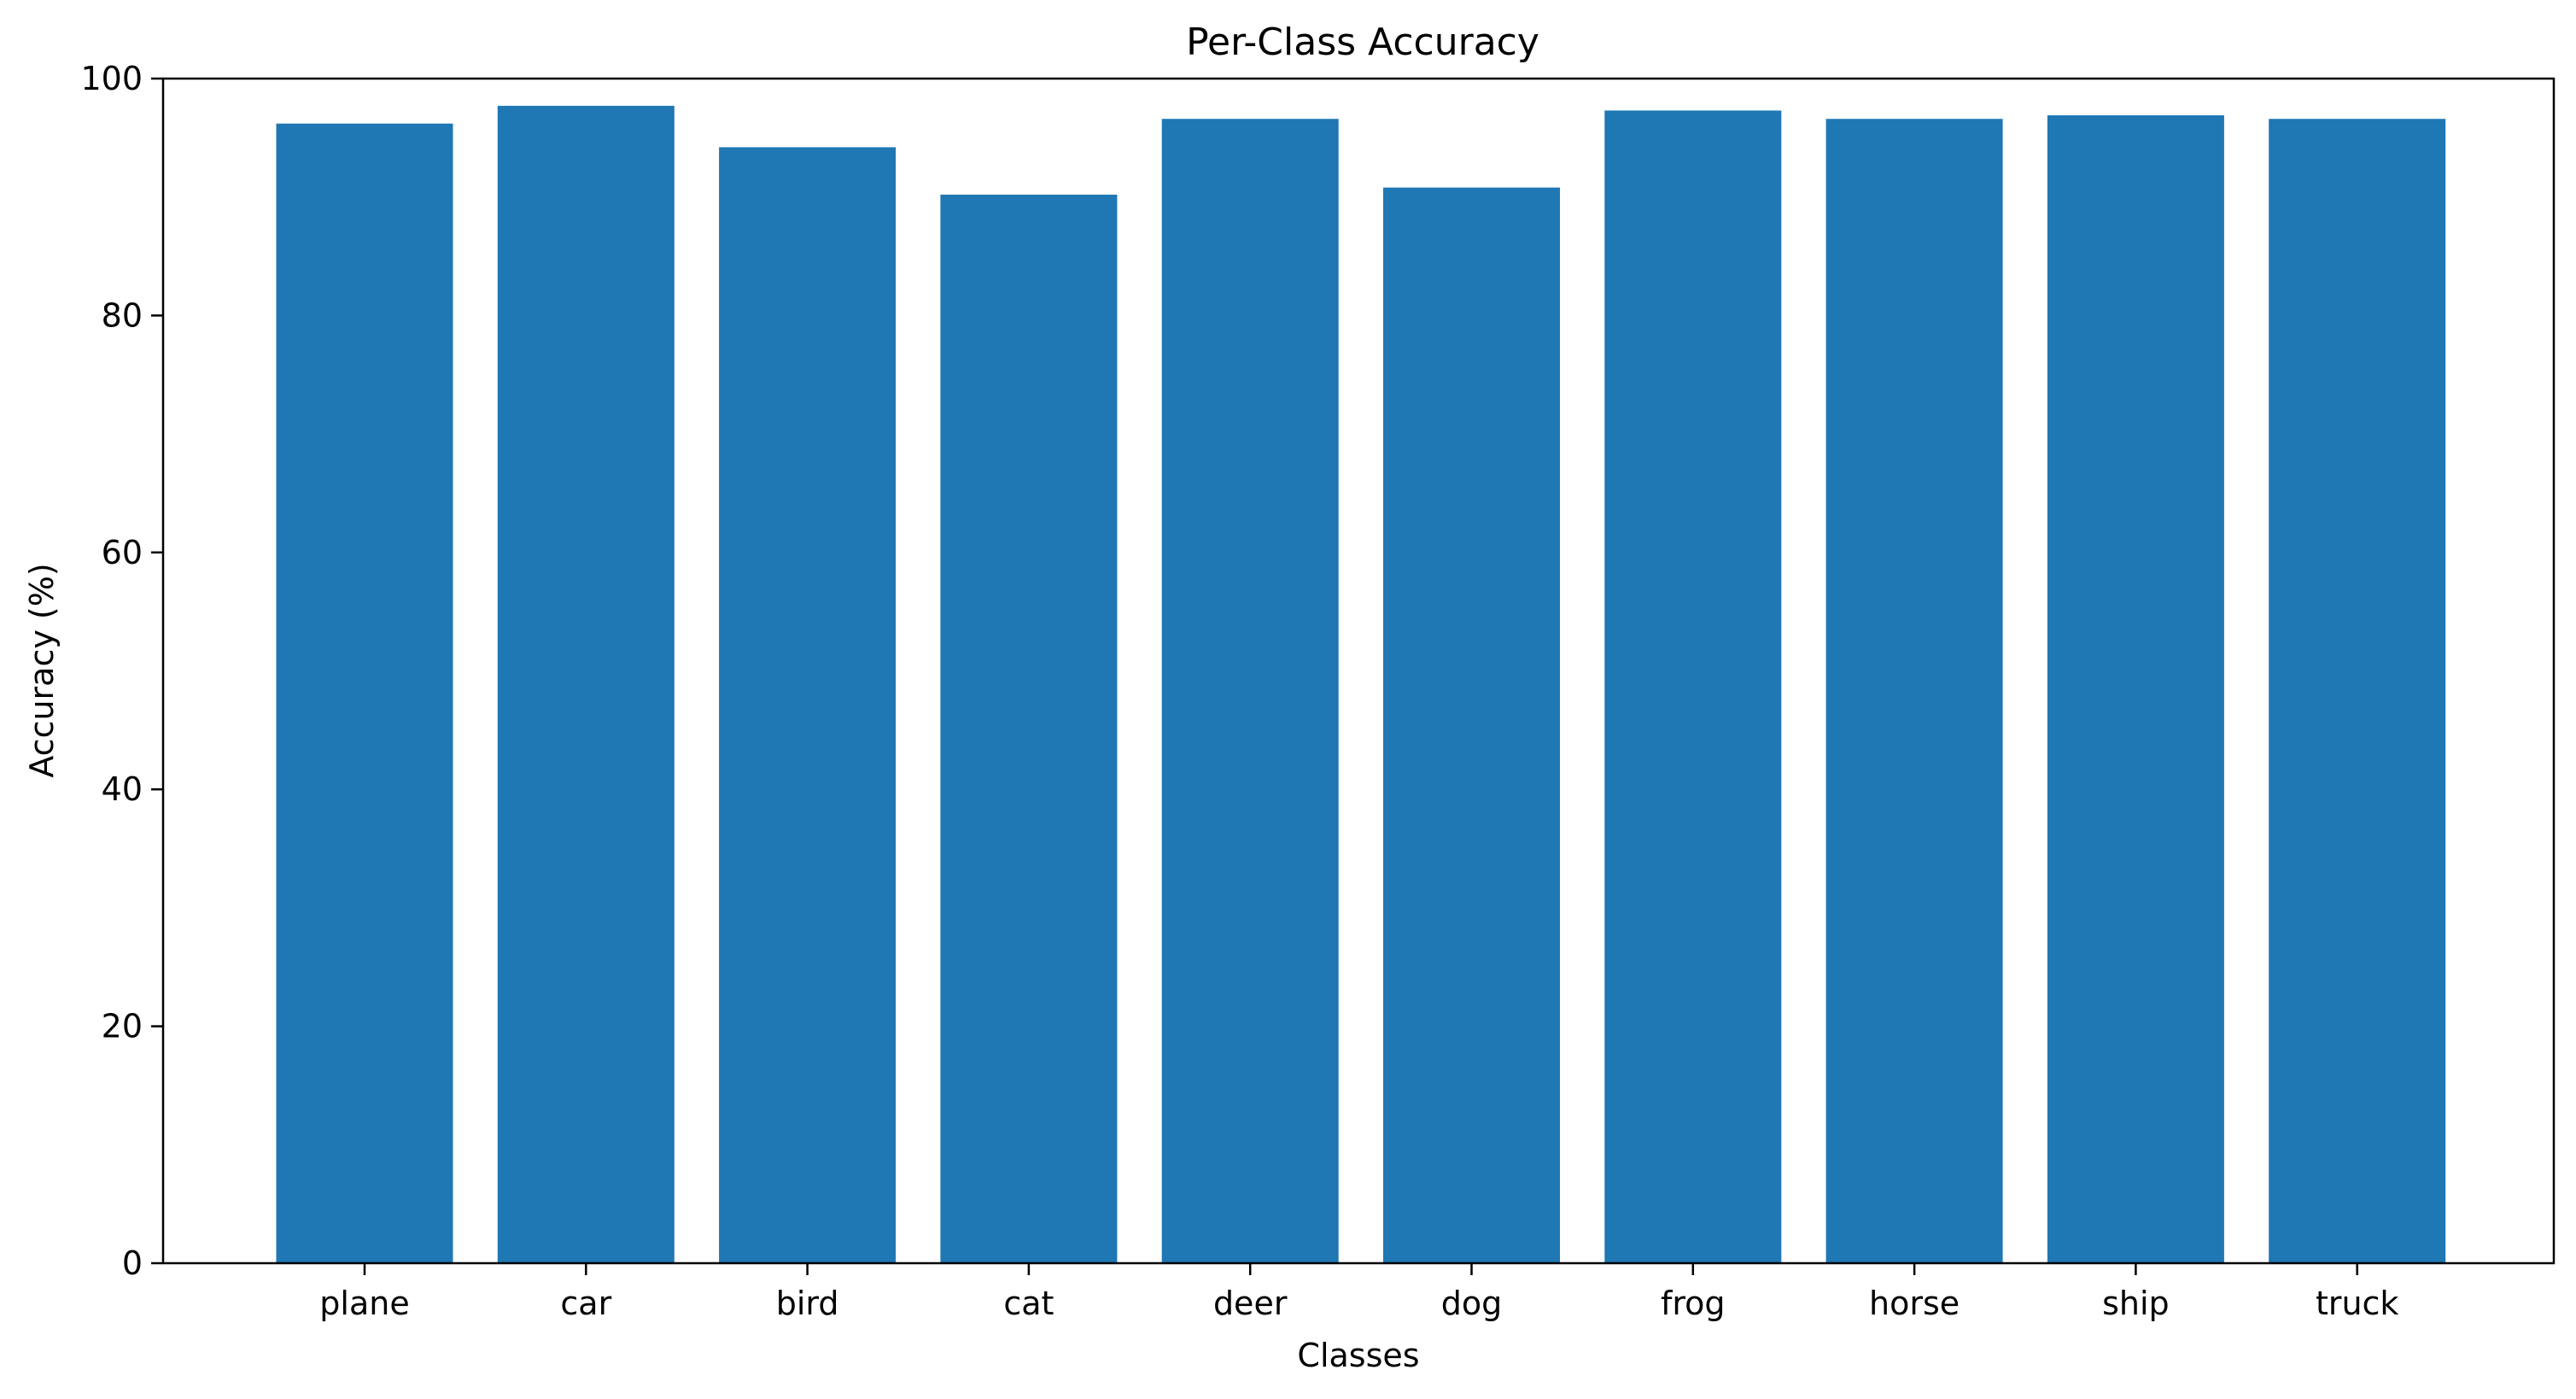 The height and width of the screenshot is (1399, 2576). Describe the element at coordinates (2135, 689) in the screenshot. I see `bar-ship` at that location.